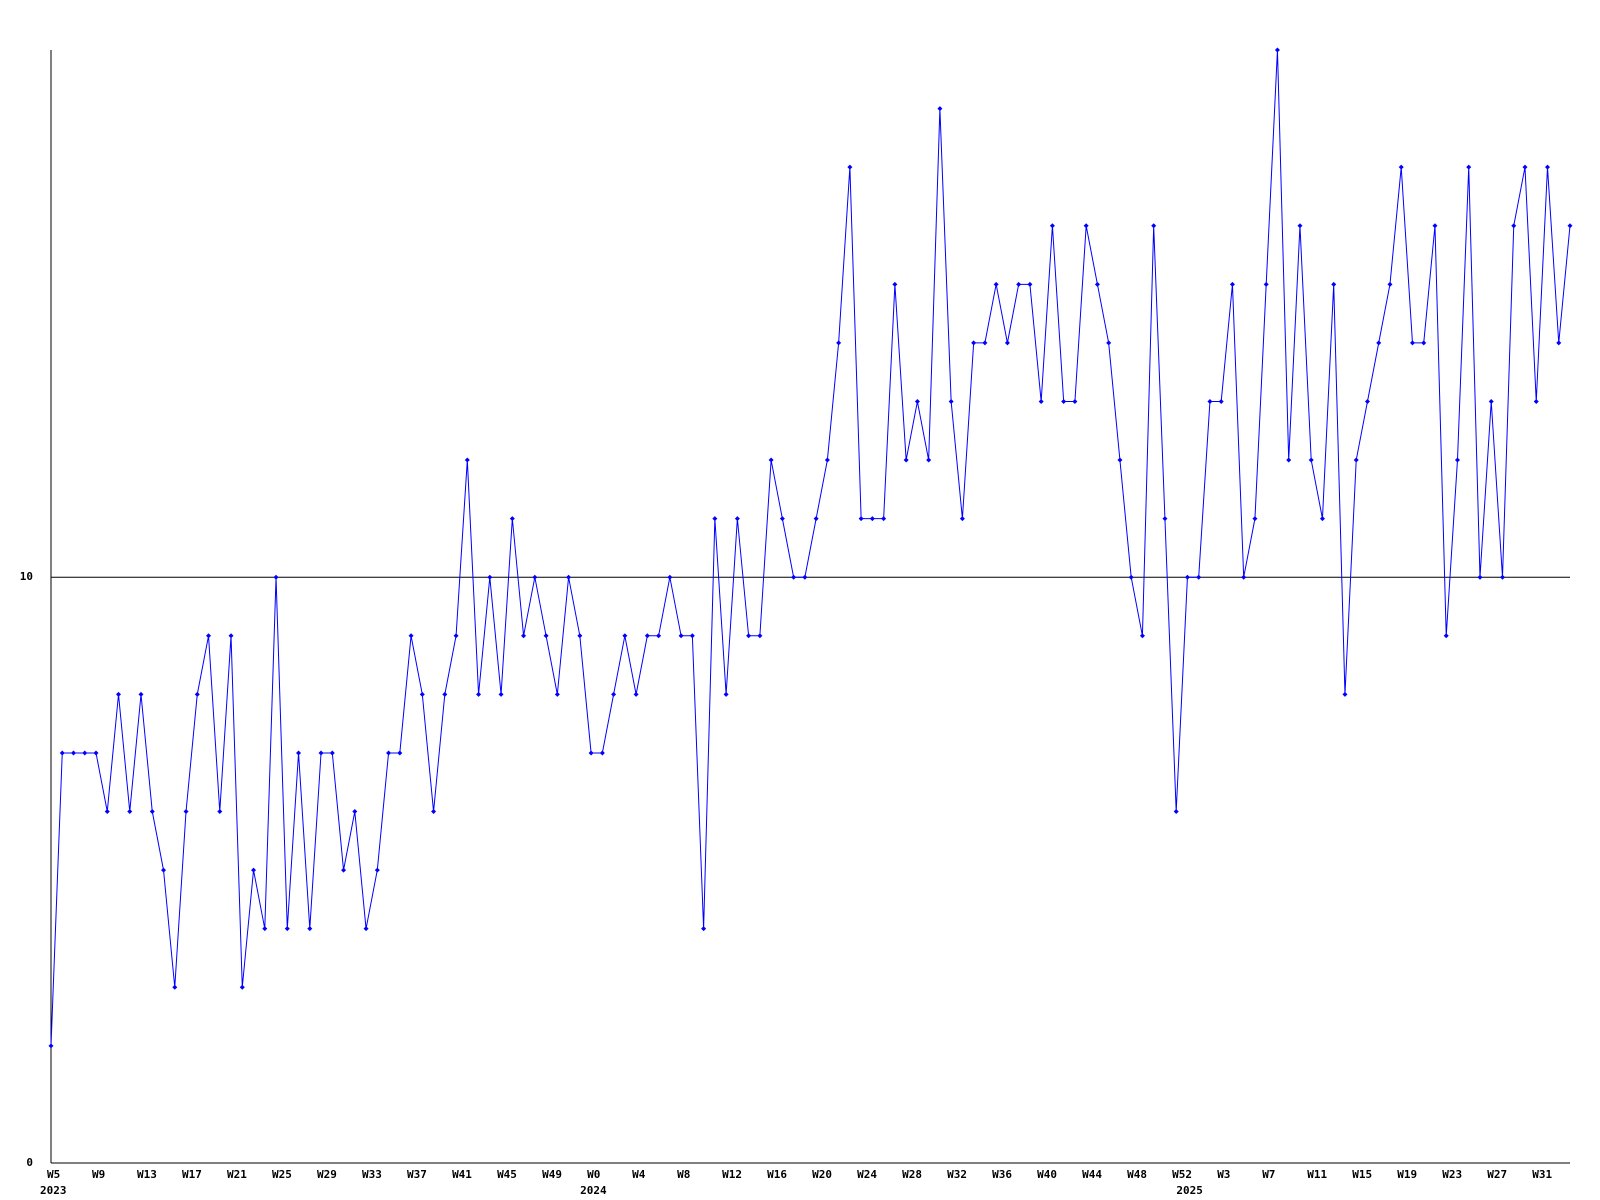 Image resolution: width=1600 pixels, height=1200 pixels. I want to click on x-tick-label: W28, so click(912, 1174).